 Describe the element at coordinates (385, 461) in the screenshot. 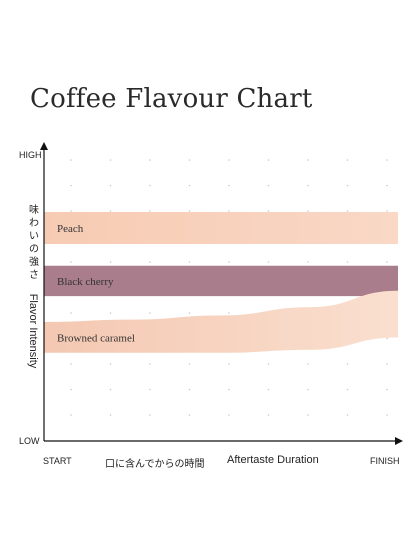

I see `x-tick-finish: FINISH` at that location.